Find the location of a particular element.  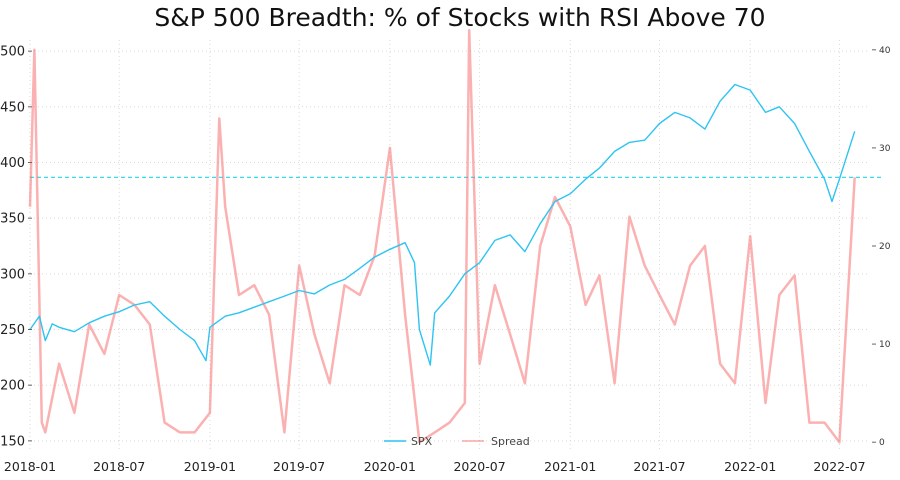

y-right-tick-label: 40 is located at coordinates (885, 51).